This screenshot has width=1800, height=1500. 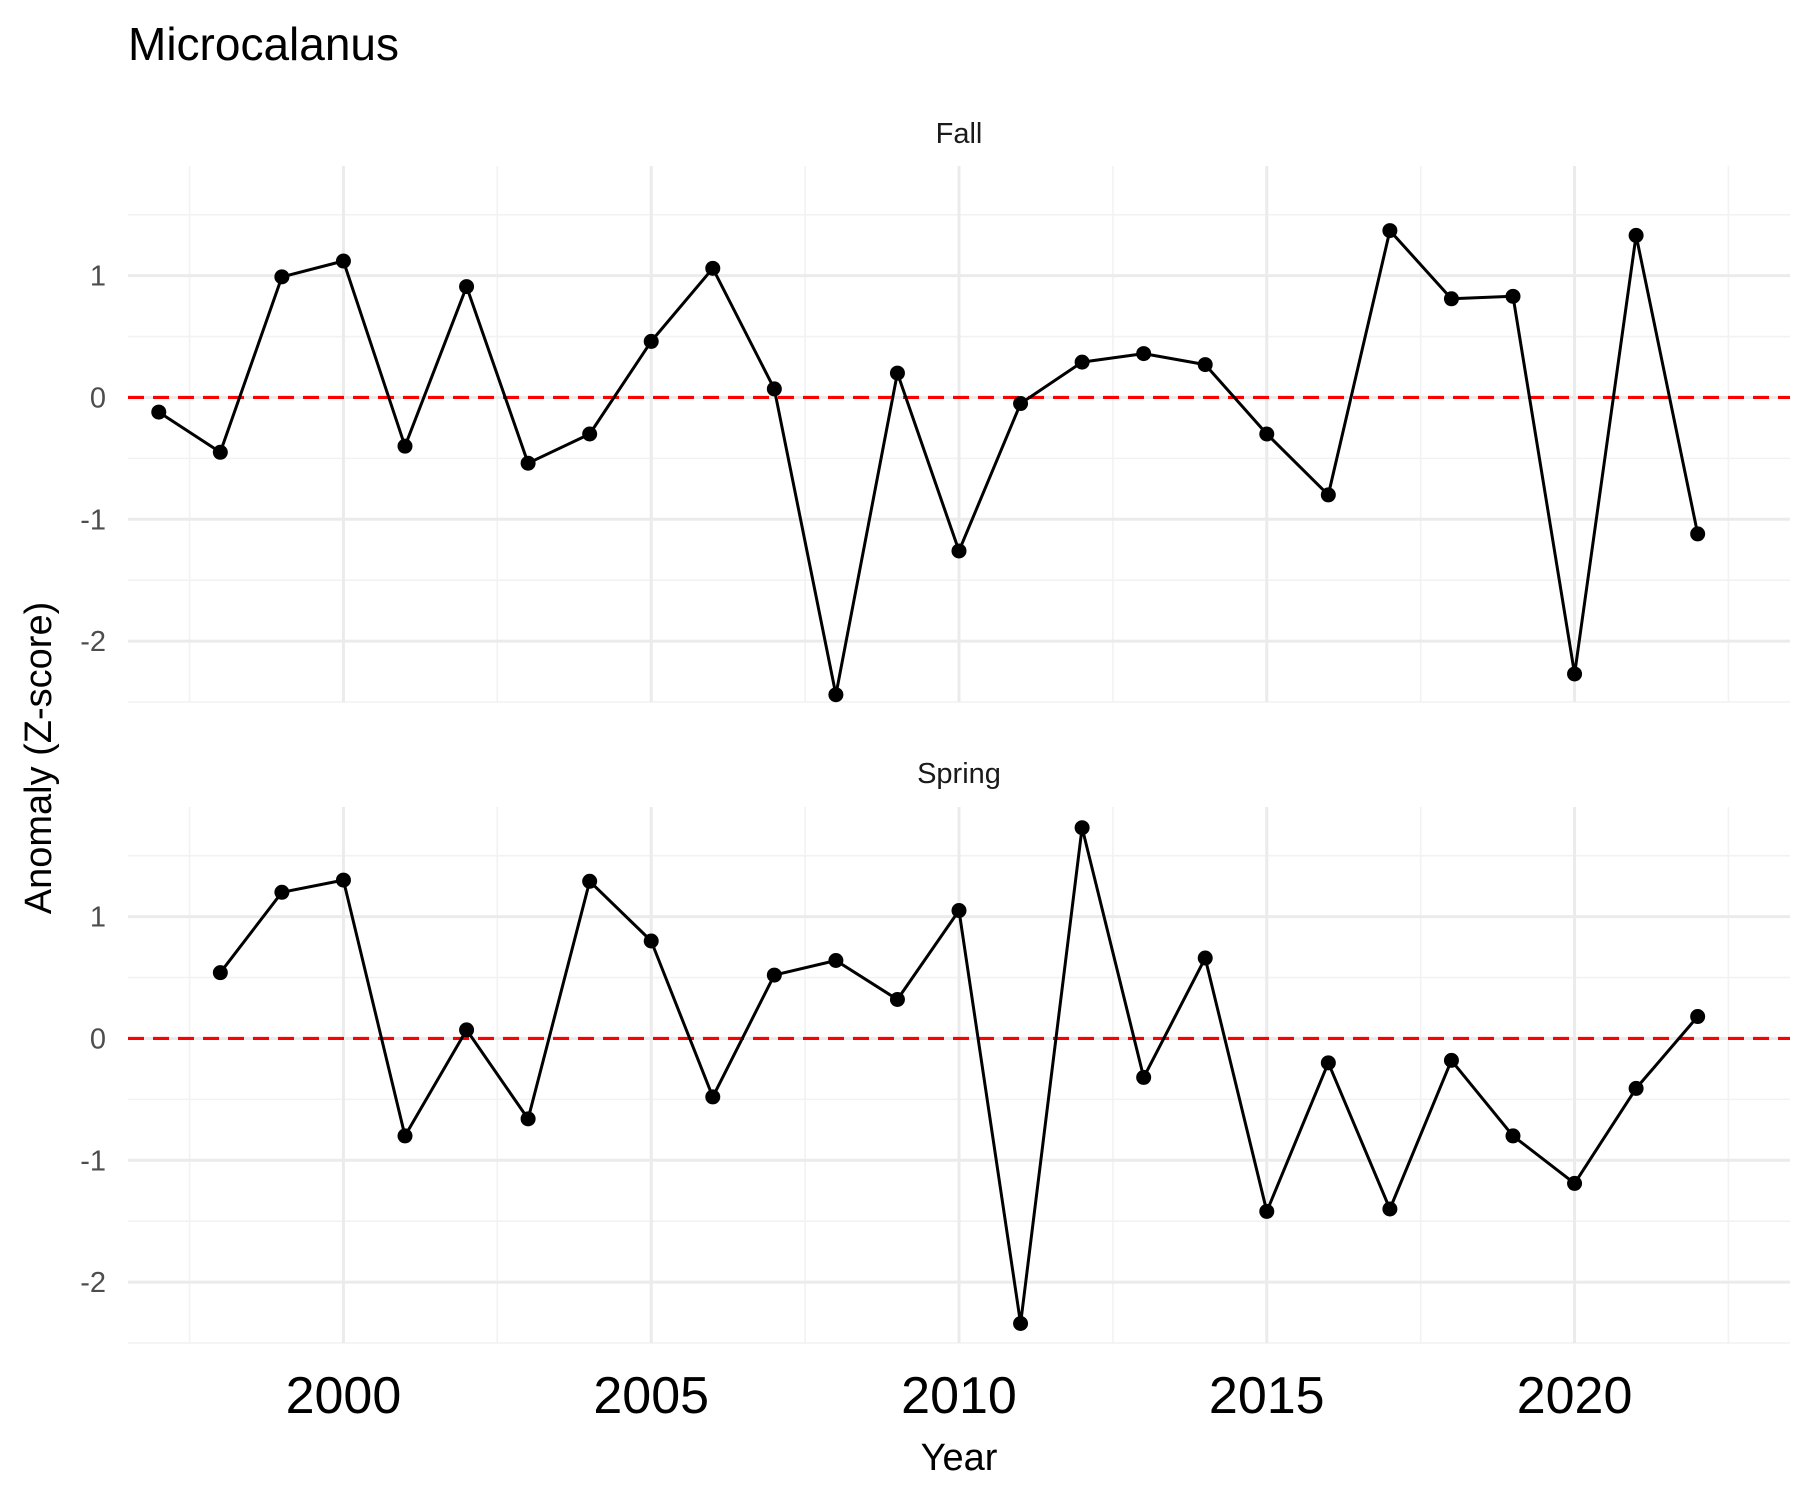 I want to click on data-point-fall-2011, so click(x=1021, y=404).